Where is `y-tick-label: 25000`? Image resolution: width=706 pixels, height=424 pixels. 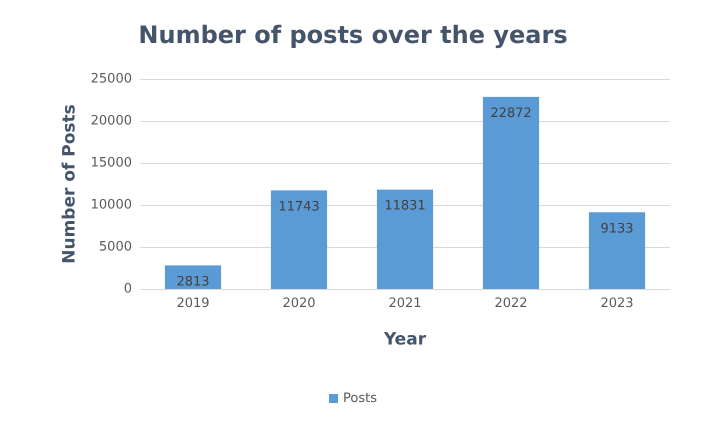 y-tick-label: 25000 is located at coordinates (111, 79).